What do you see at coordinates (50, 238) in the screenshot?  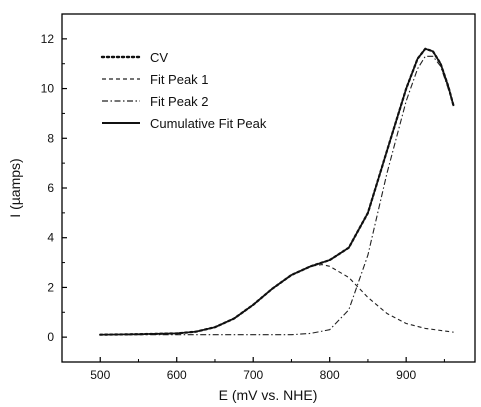 I see `y-tick-label: 4` at bounding box center [50, 238].